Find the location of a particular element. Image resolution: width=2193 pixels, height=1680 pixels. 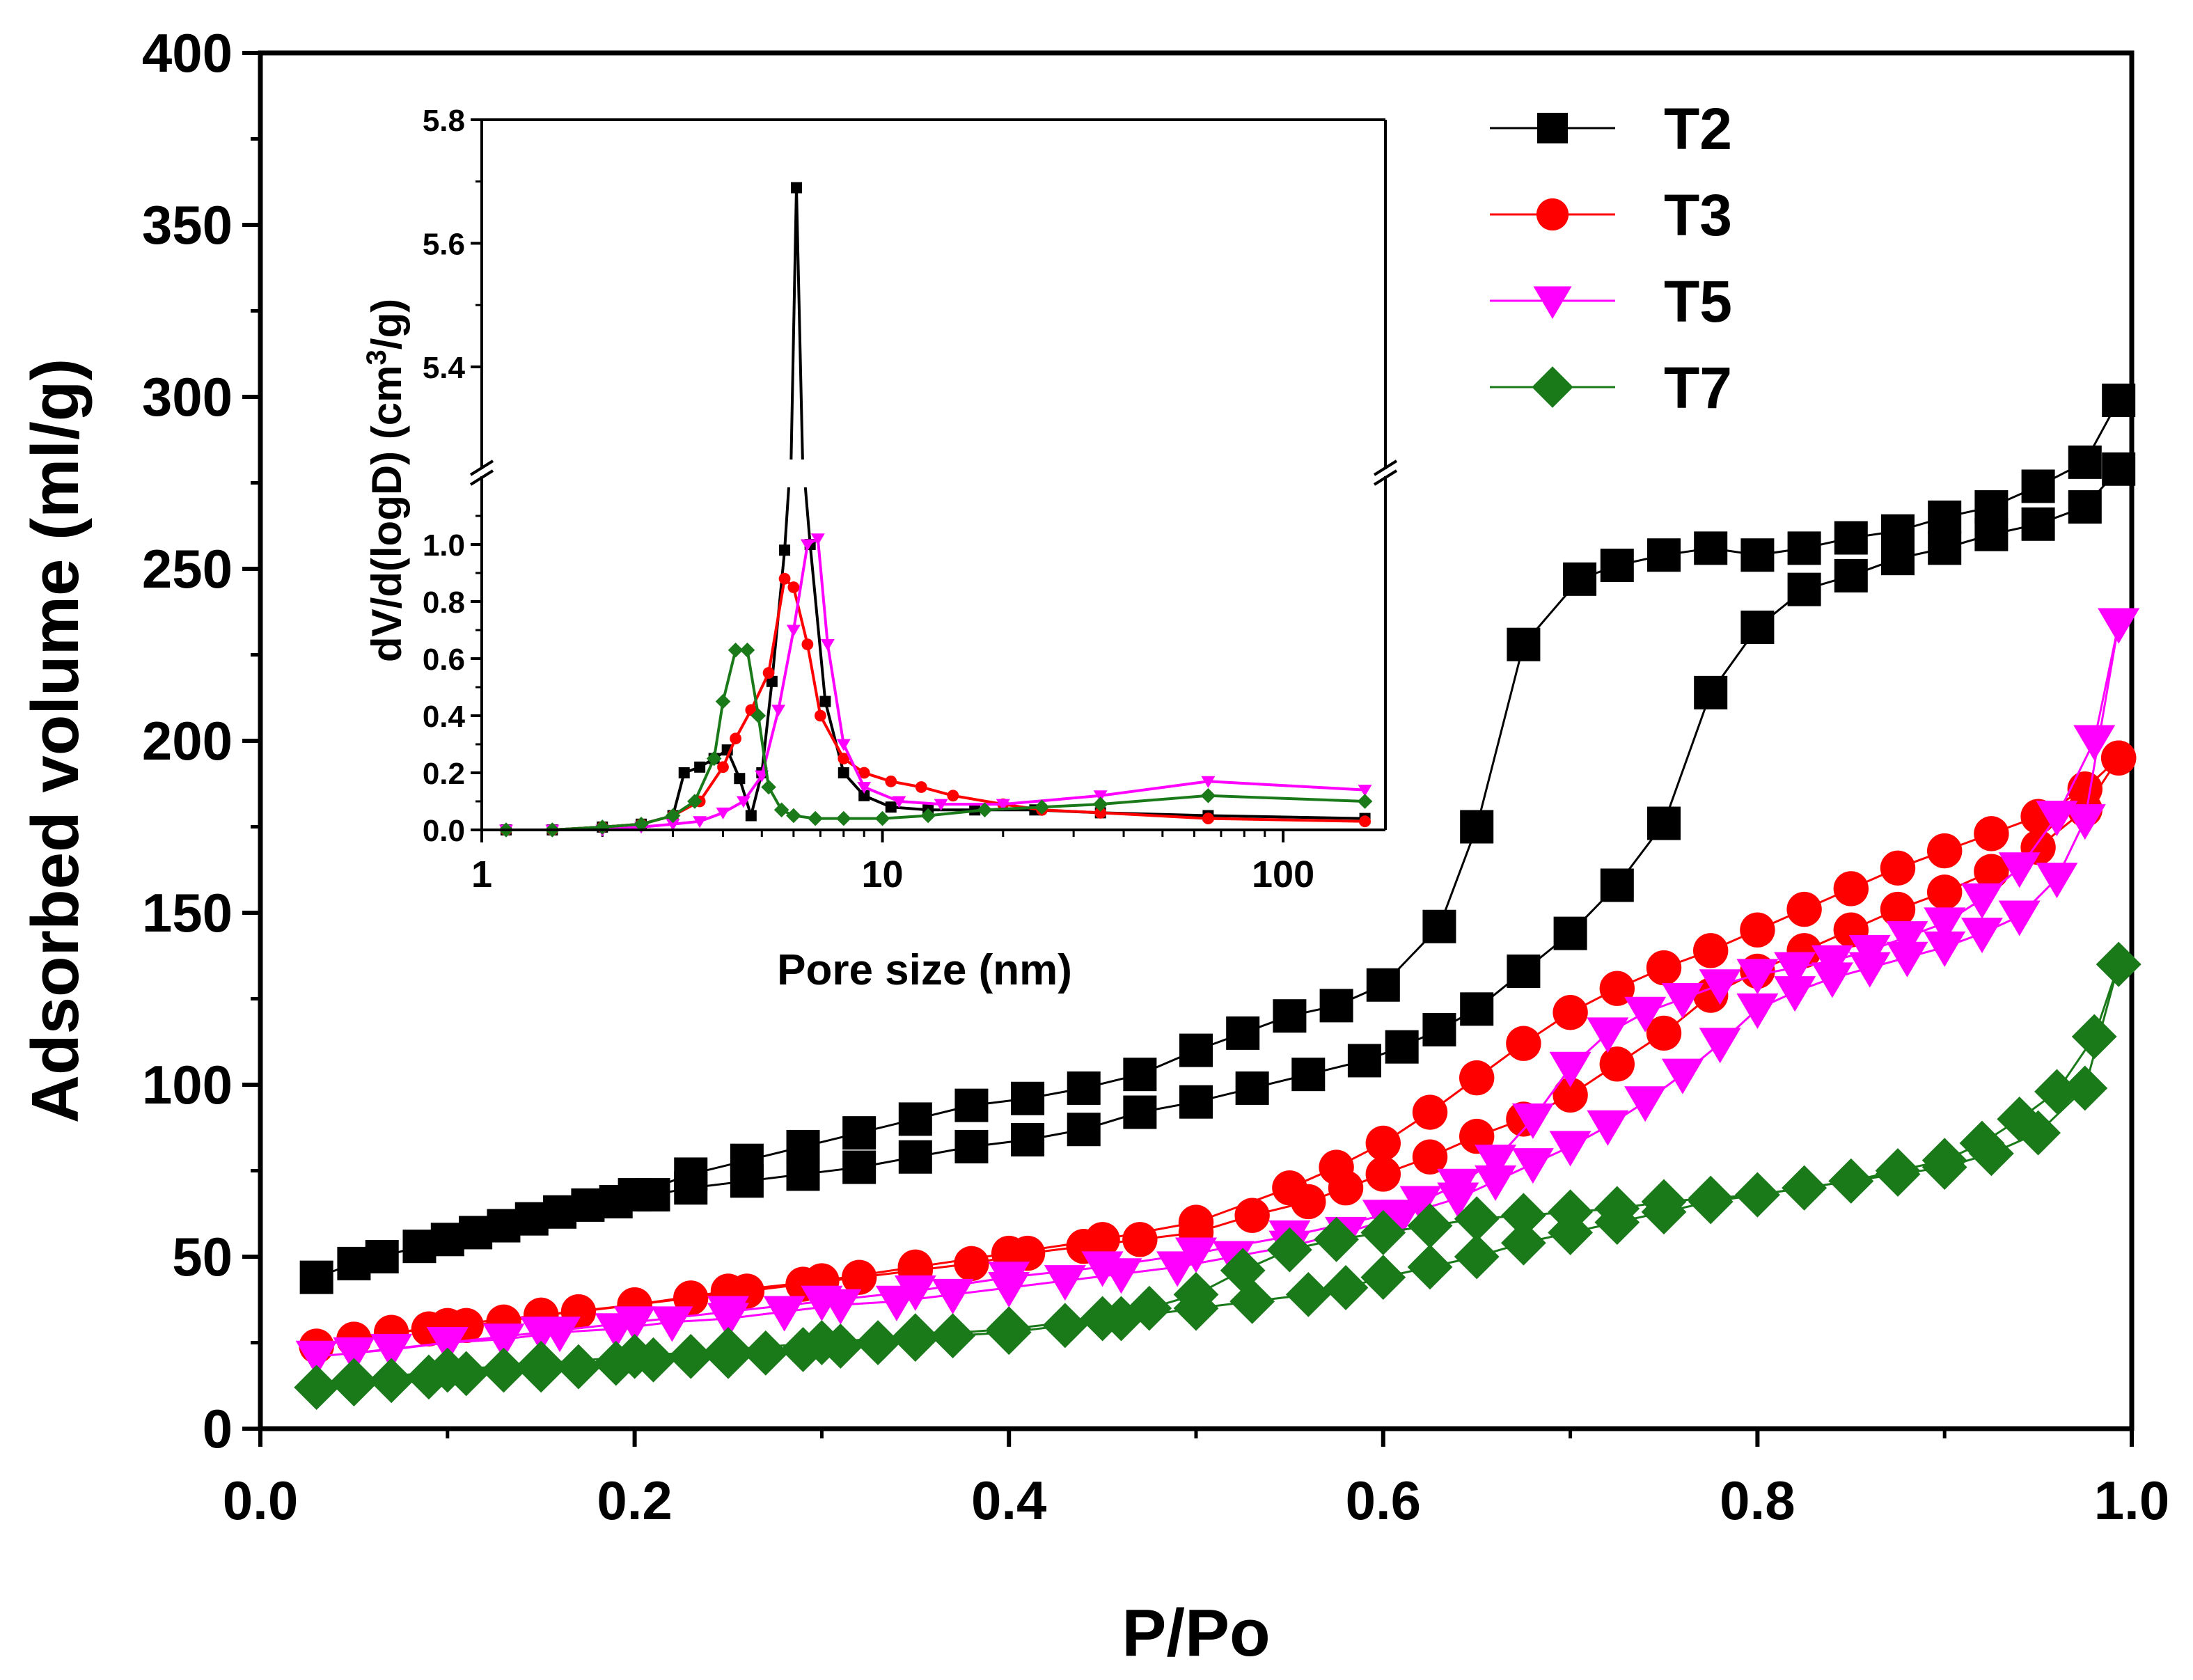

main-y-tick-label: 50 is located at coordinates (202, 1256).